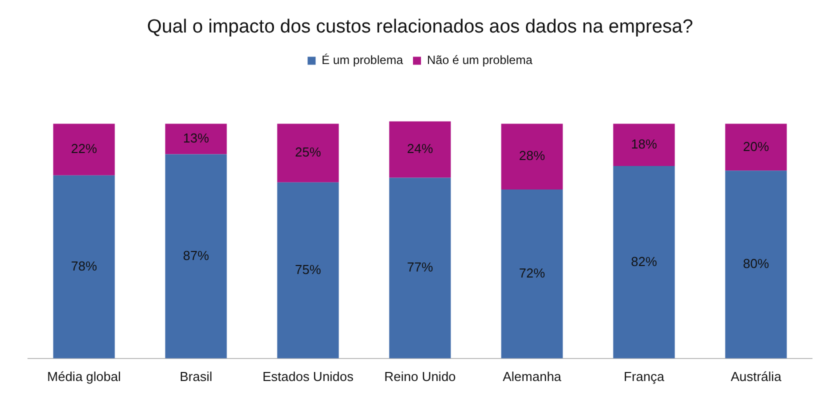 The width and height of the screenshot is (840, 398). I want to click on legend-label: Não é um problema, so click(479, 60).